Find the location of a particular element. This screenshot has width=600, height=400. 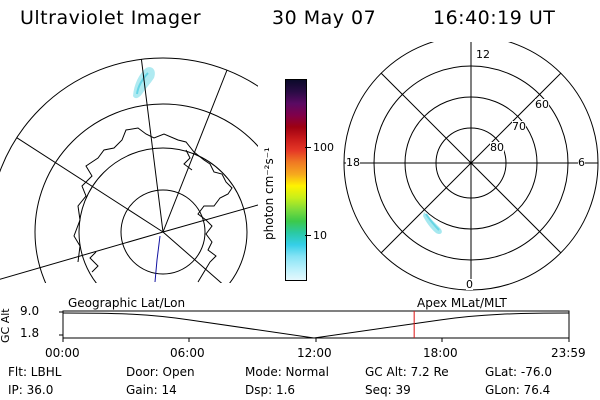

mode-status: Mode: Normal is located at coordinates (287, 372).